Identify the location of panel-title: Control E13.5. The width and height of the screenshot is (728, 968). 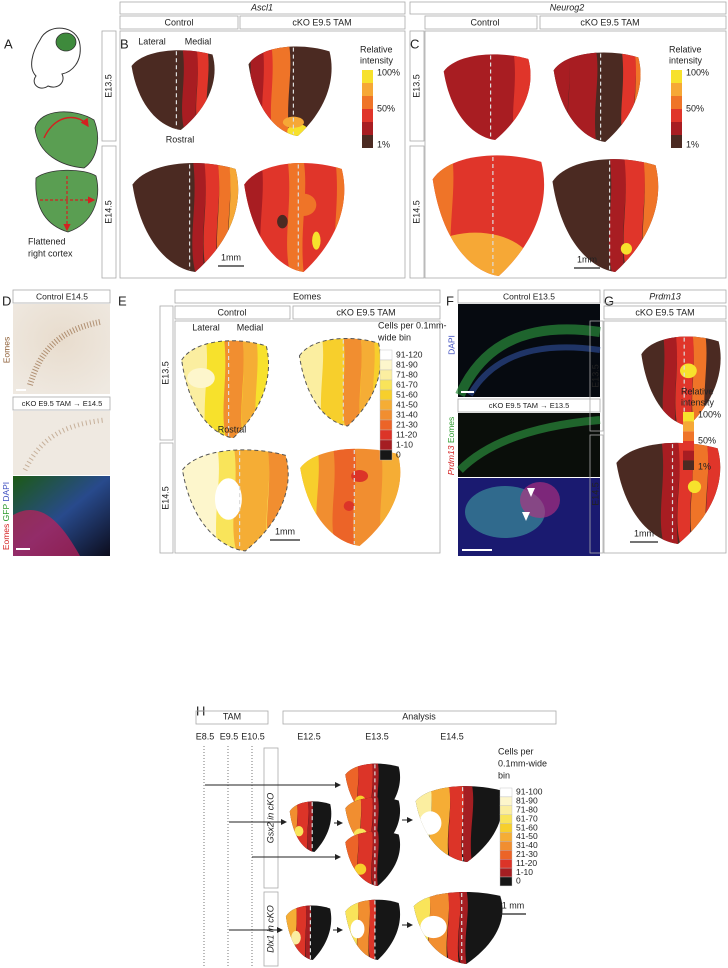
(529, 296).